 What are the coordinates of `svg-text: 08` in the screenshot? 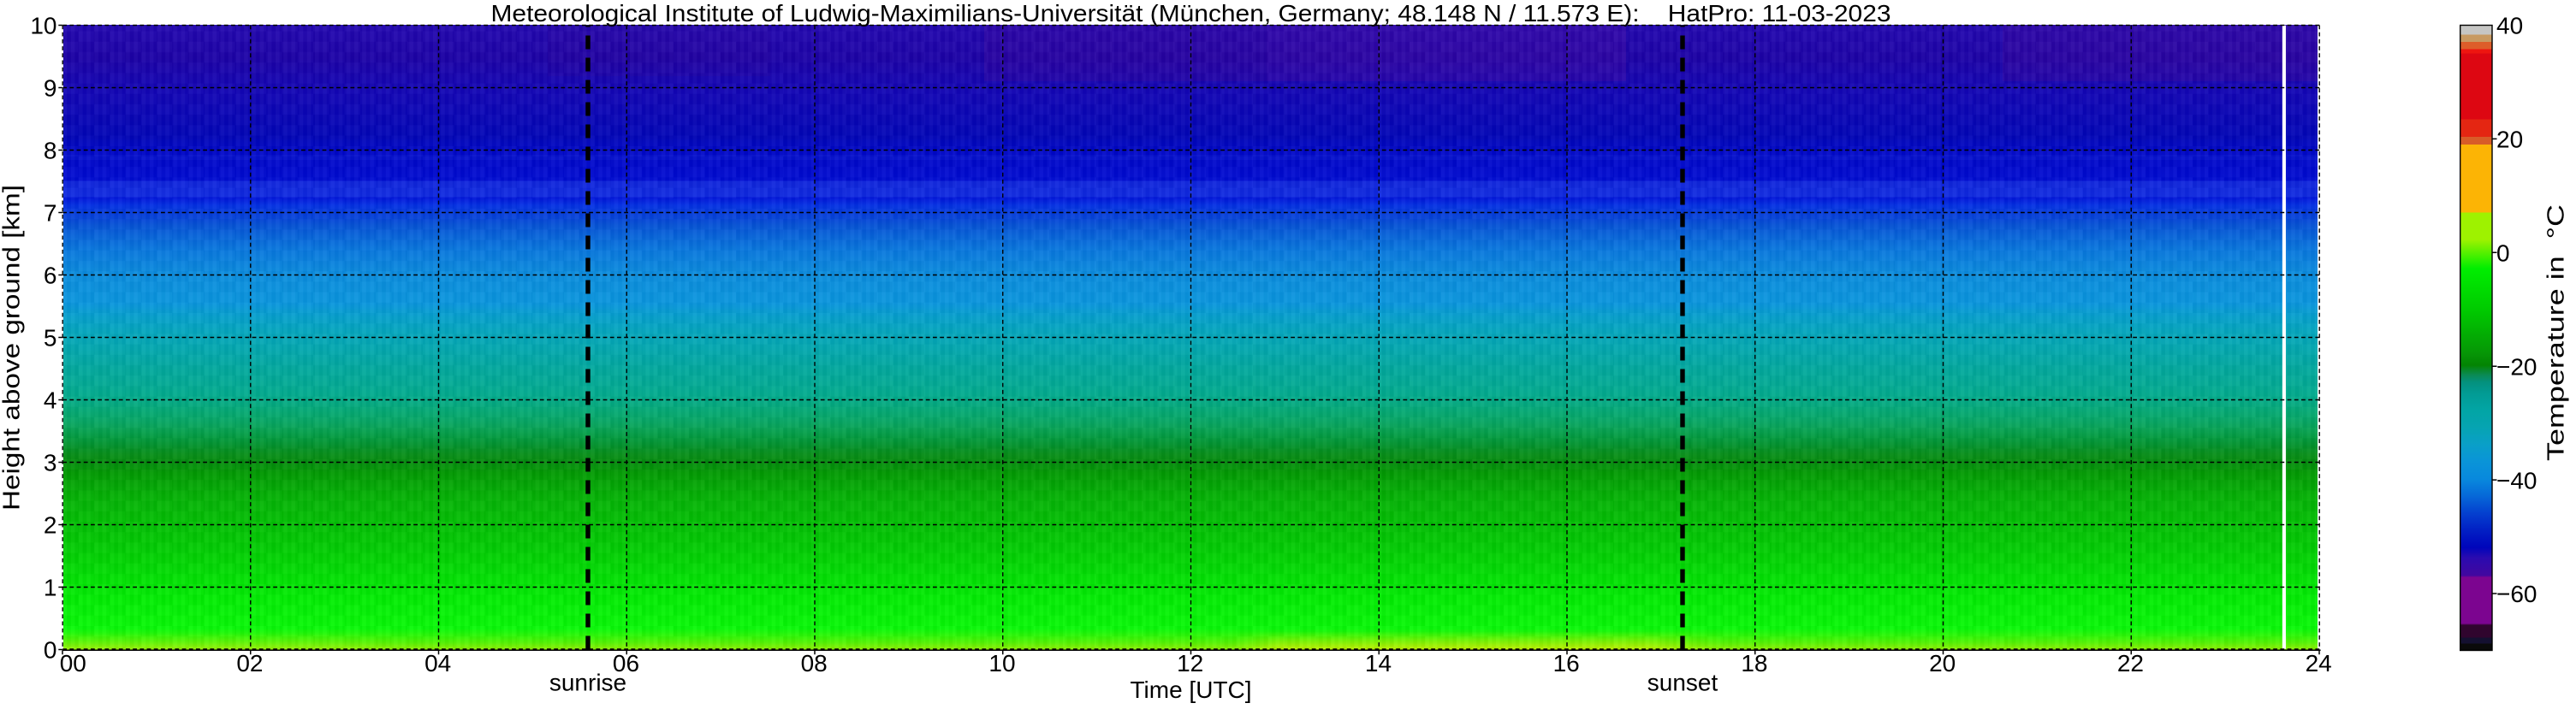 It's located at (814, 663).